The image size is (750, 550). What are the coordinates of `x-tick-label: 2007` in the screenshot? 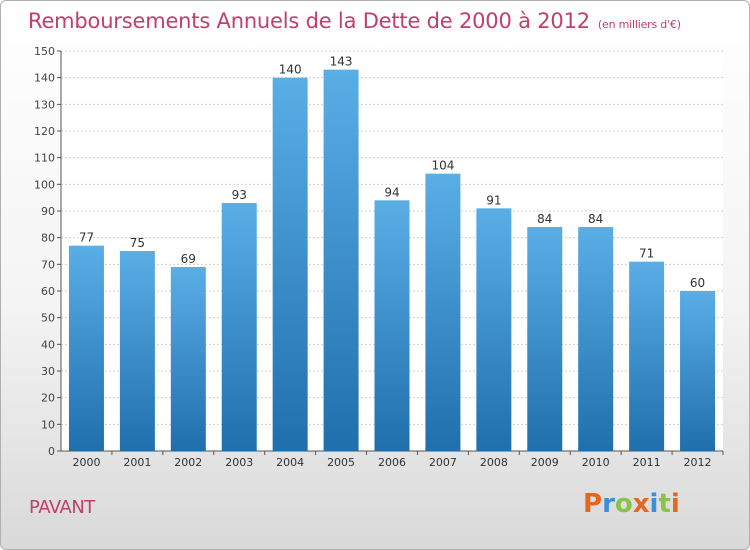 It's located at (443, 462).